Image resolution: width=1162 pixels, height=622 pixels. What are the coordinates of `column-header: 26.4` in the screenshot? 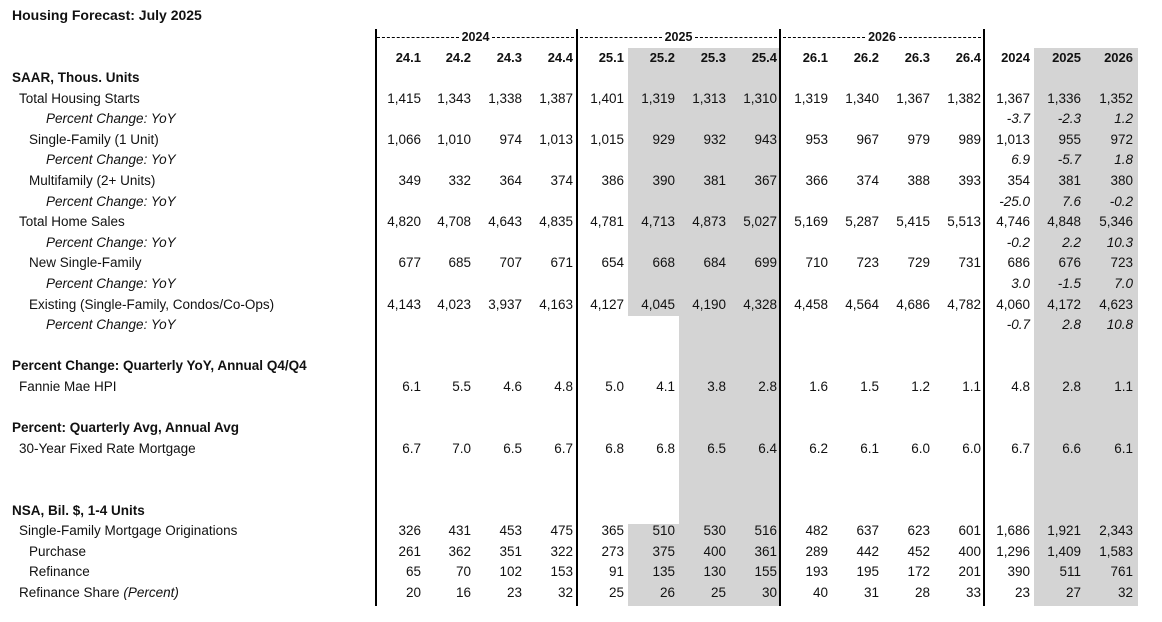 It's located at (968, 57).